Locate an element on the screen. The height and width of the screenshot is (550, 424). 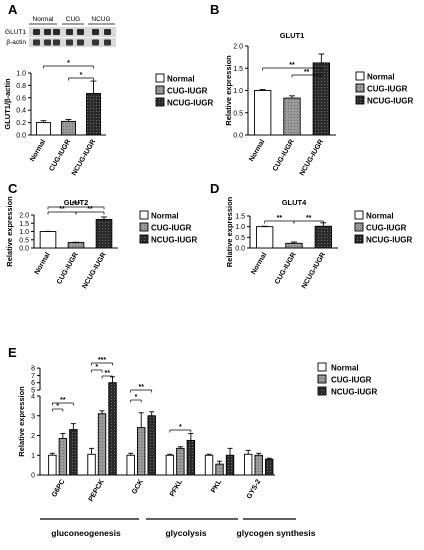
blot-label-glut1: GLUT1 is located at coordinates (15, 32).